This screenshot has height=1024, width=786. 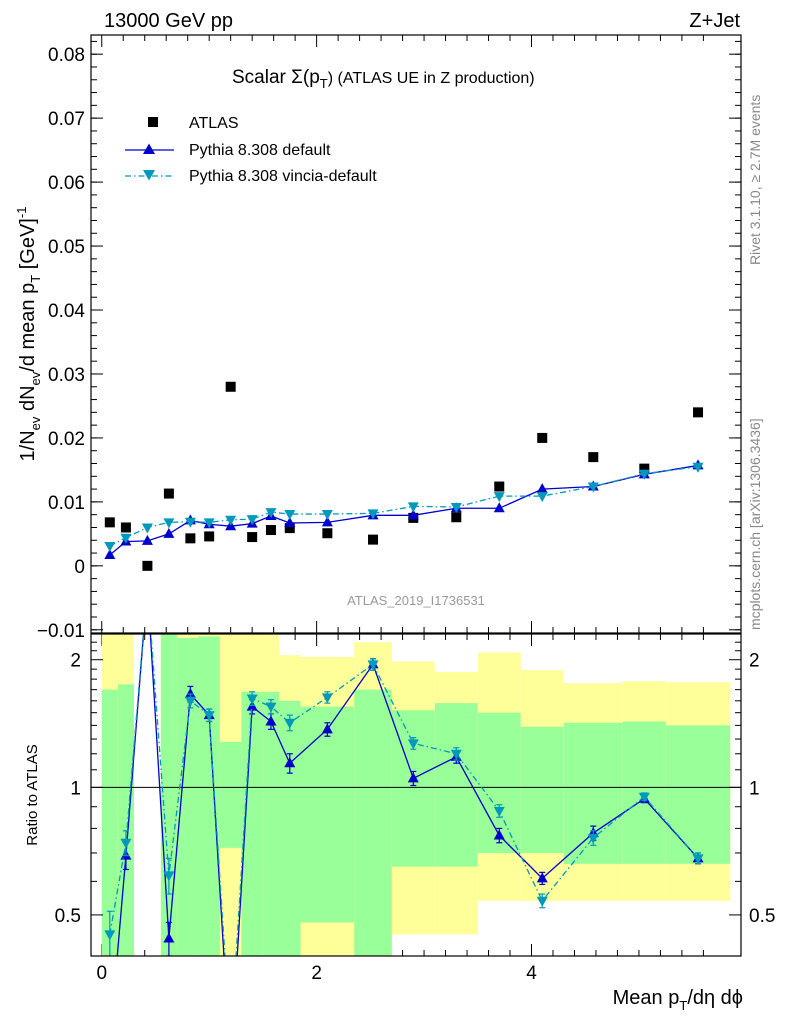 I want to click on main-series, so click(x=404, y=476).